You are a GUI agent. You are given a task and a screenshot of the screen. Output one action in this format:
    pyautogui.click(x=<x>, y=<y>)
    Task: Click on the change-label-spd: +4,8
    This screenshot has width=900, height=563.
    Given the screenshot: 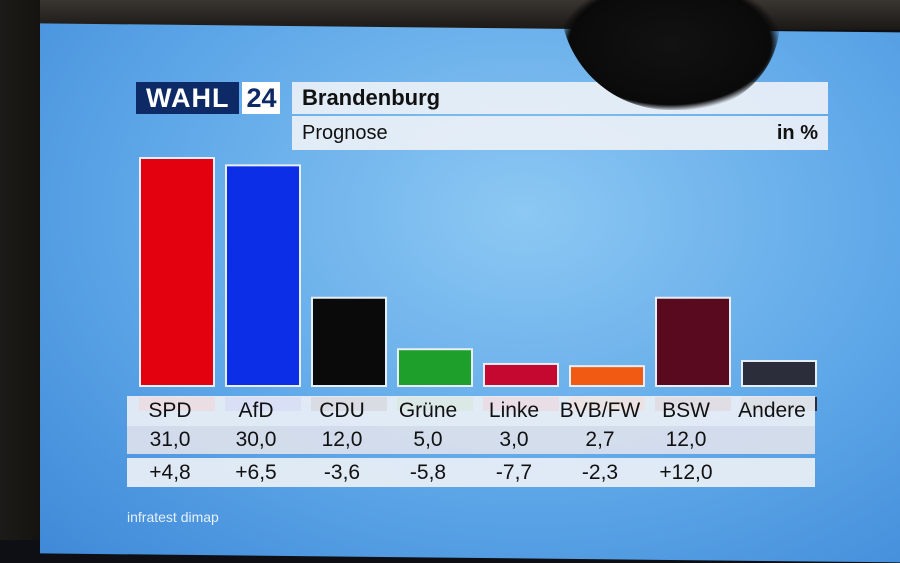 What is the action you would take?
    pyautogui.click(x=170, y=472)
    